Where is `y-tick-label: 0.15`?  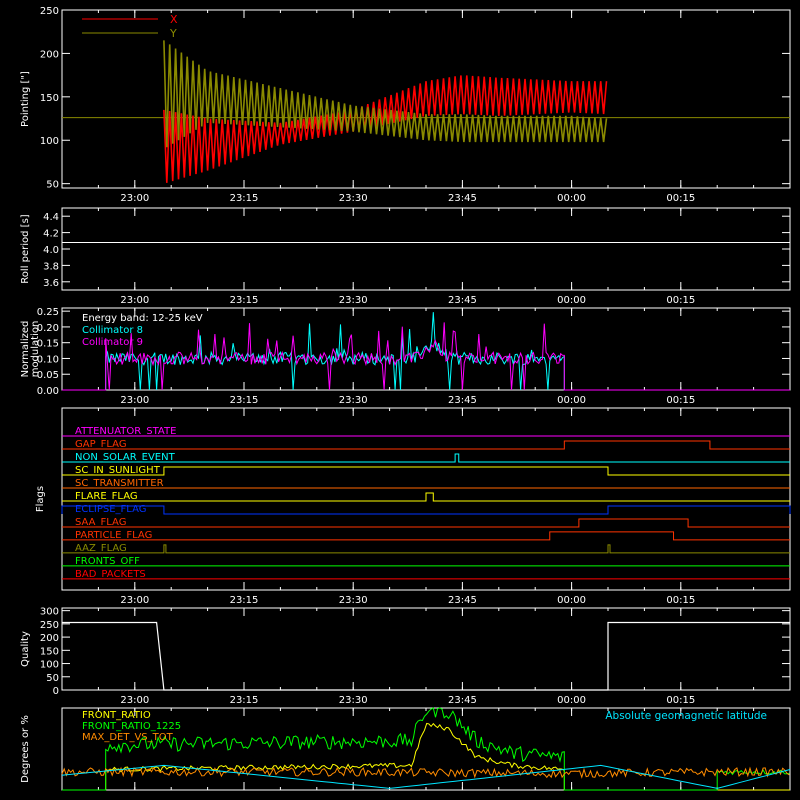 y-tick-label: 0.15 is located at coordinates (48, 344).